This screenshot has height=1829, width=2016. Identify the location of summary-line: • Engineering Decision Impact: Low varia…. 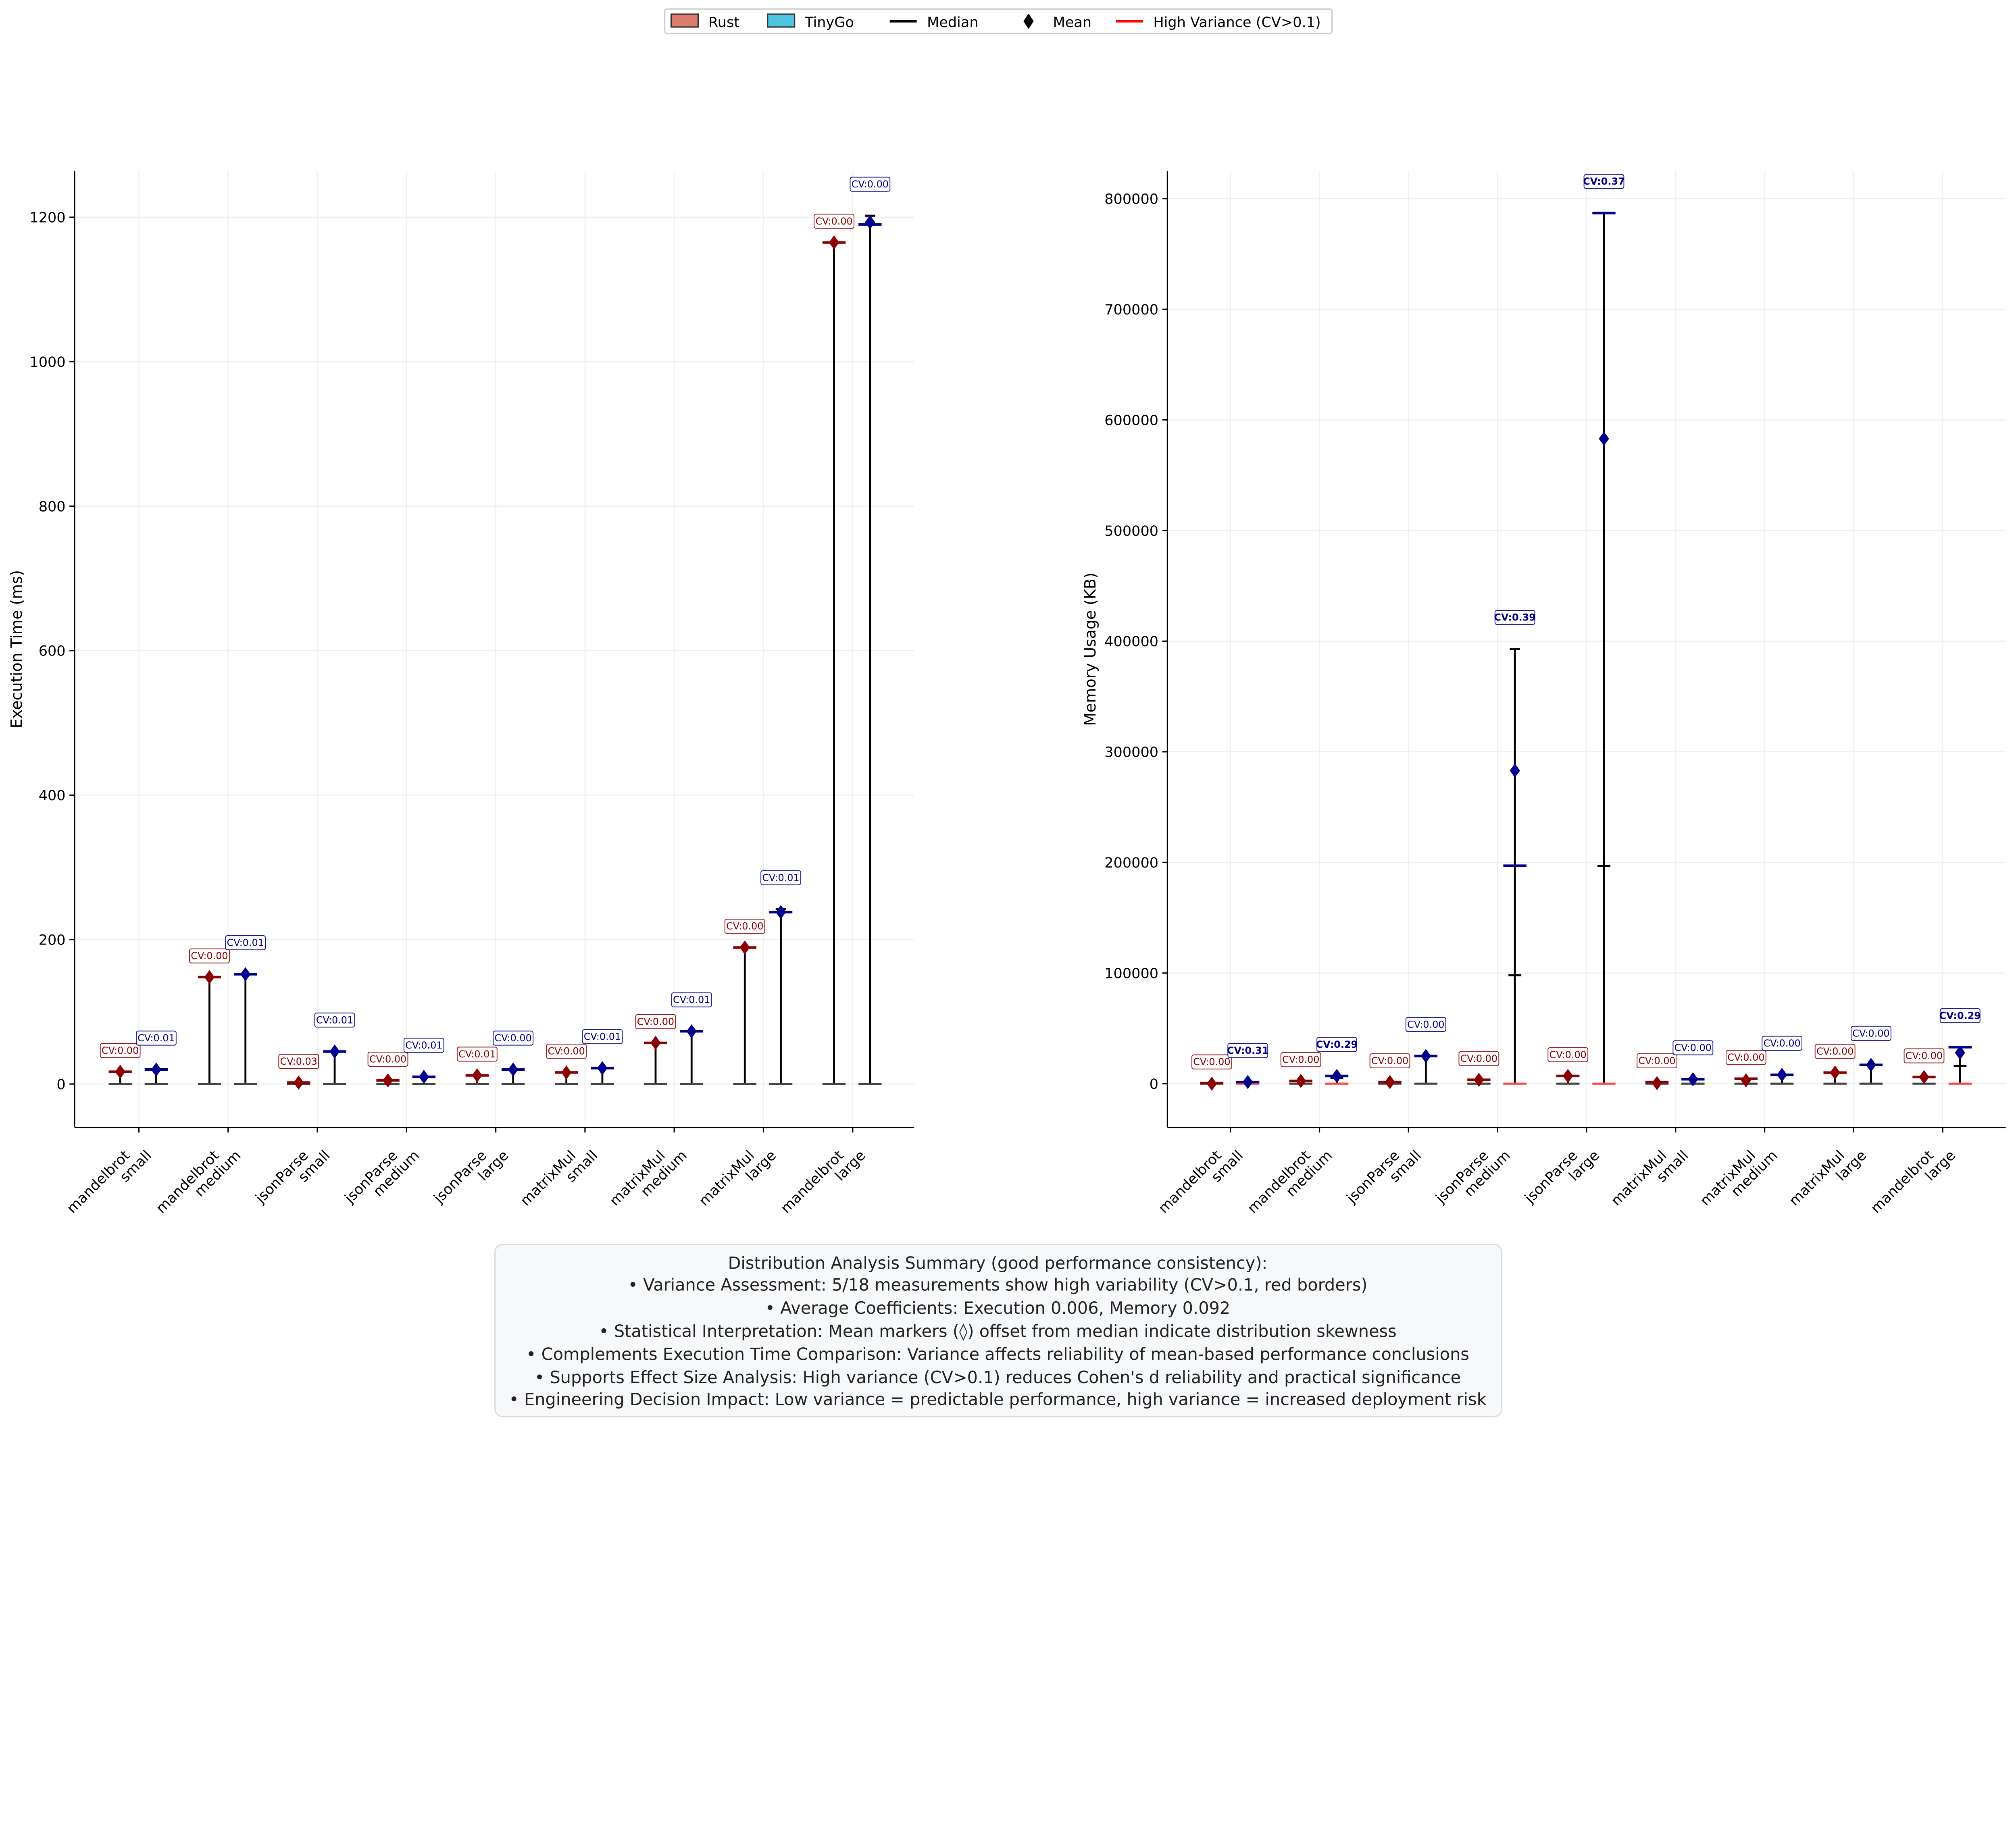
(998, 1399).